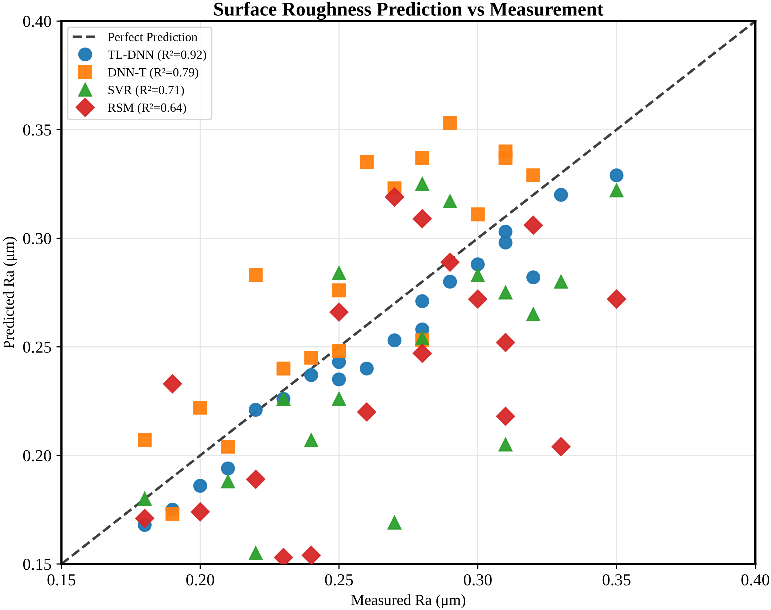  I want to click on x-tick-label: 0.20, so click(200, 580).